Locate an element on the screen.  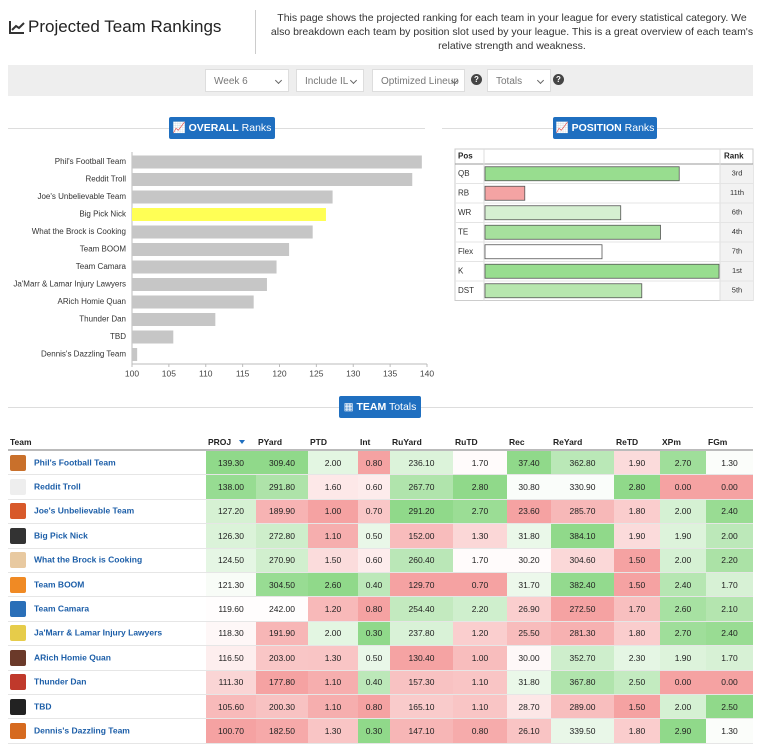
stat-cell: 272.50 is located at coordinates (582, 609).